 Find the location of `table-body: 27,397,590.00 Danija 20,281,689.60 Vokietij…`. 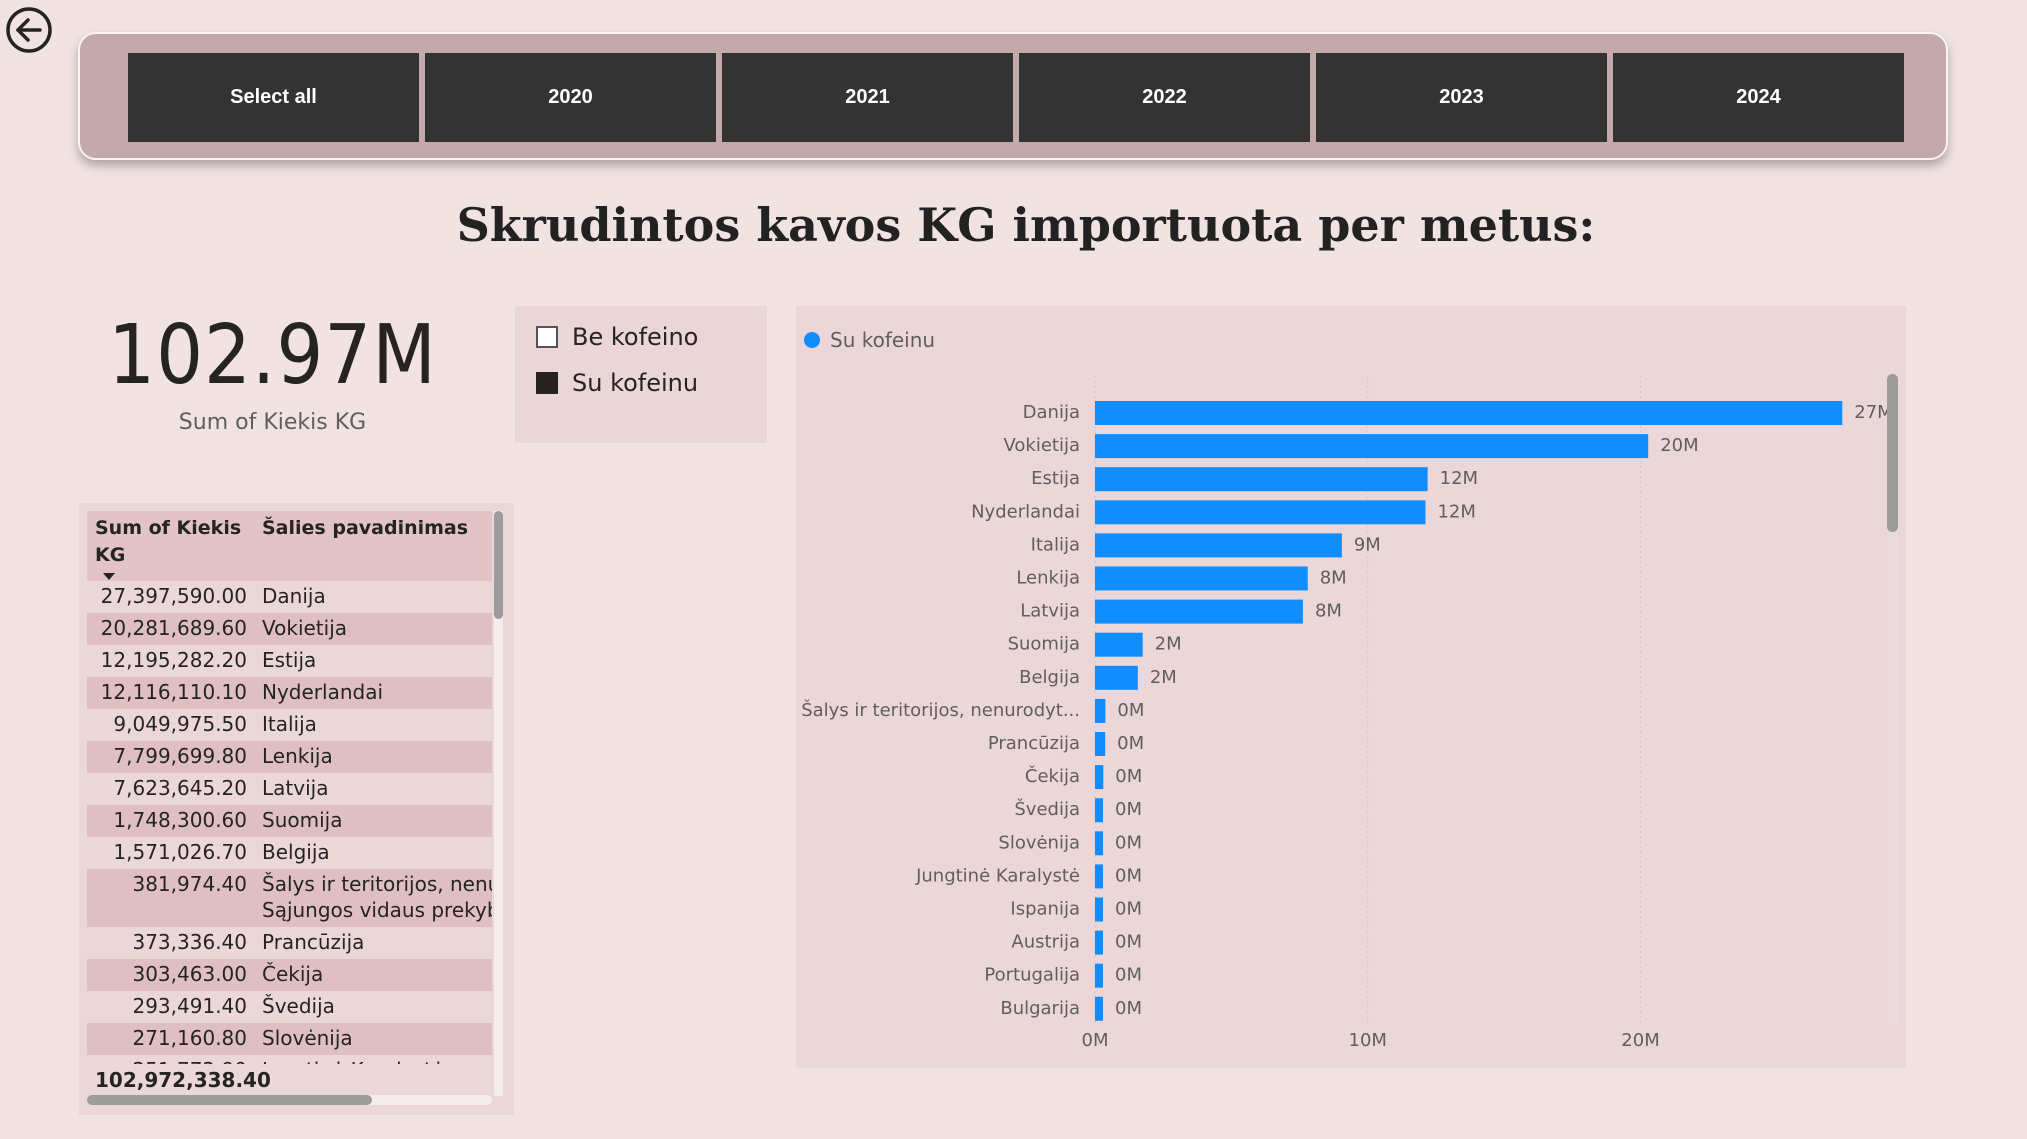

table-body: 27,397,590.00 Danija 20,281,689.60 Vokietij… is located at coordinates (289, 822).